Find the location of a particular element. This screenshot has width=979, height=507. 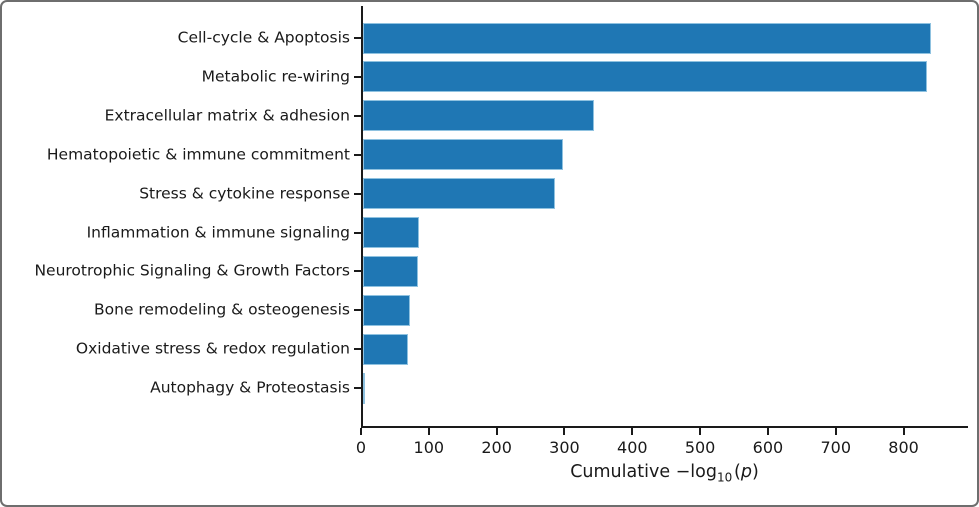

bar-extracellular-matrix-adhesion is located at coordinates (479, 116).